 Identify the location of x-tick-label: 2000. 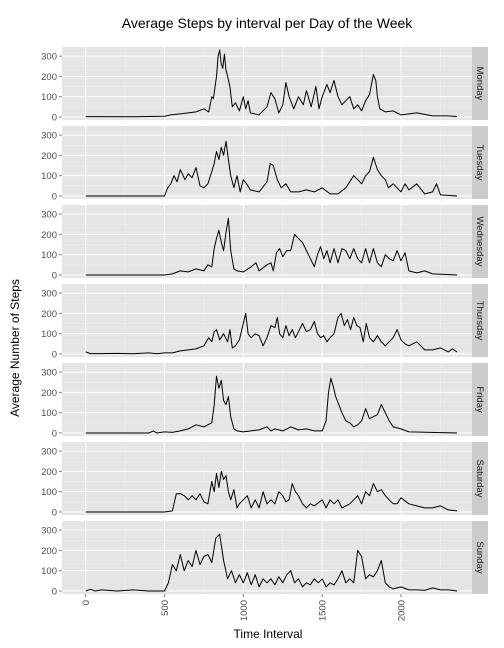
(402, 610).